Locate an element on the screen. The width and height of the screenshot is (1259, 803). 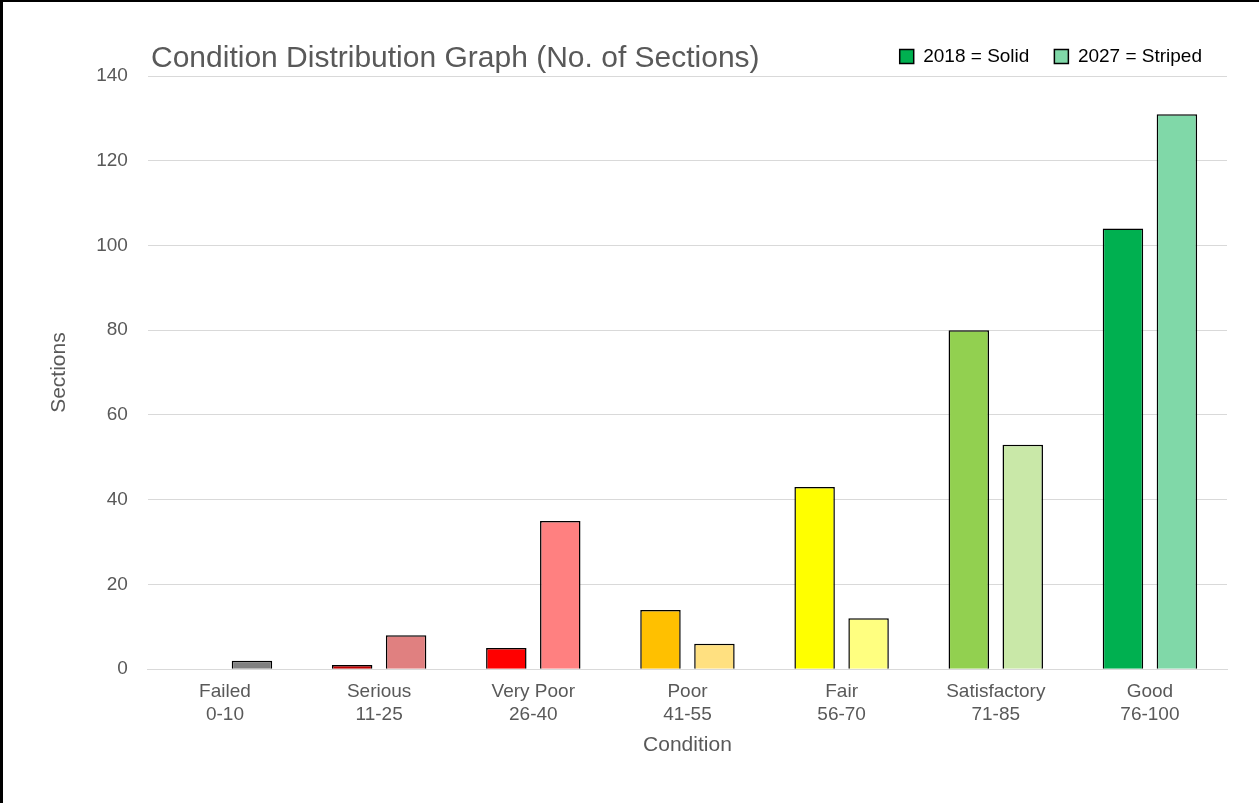
x-axis-title: Condition is located at coordinates (687, 744).